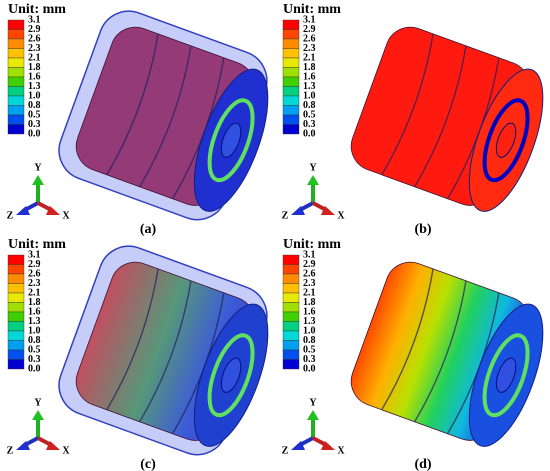 The height and width of the screenshot is (471, 550). Describe the element at coordinates (148, 464) in the screenshot. I see `panel-label: (c)` at that location.